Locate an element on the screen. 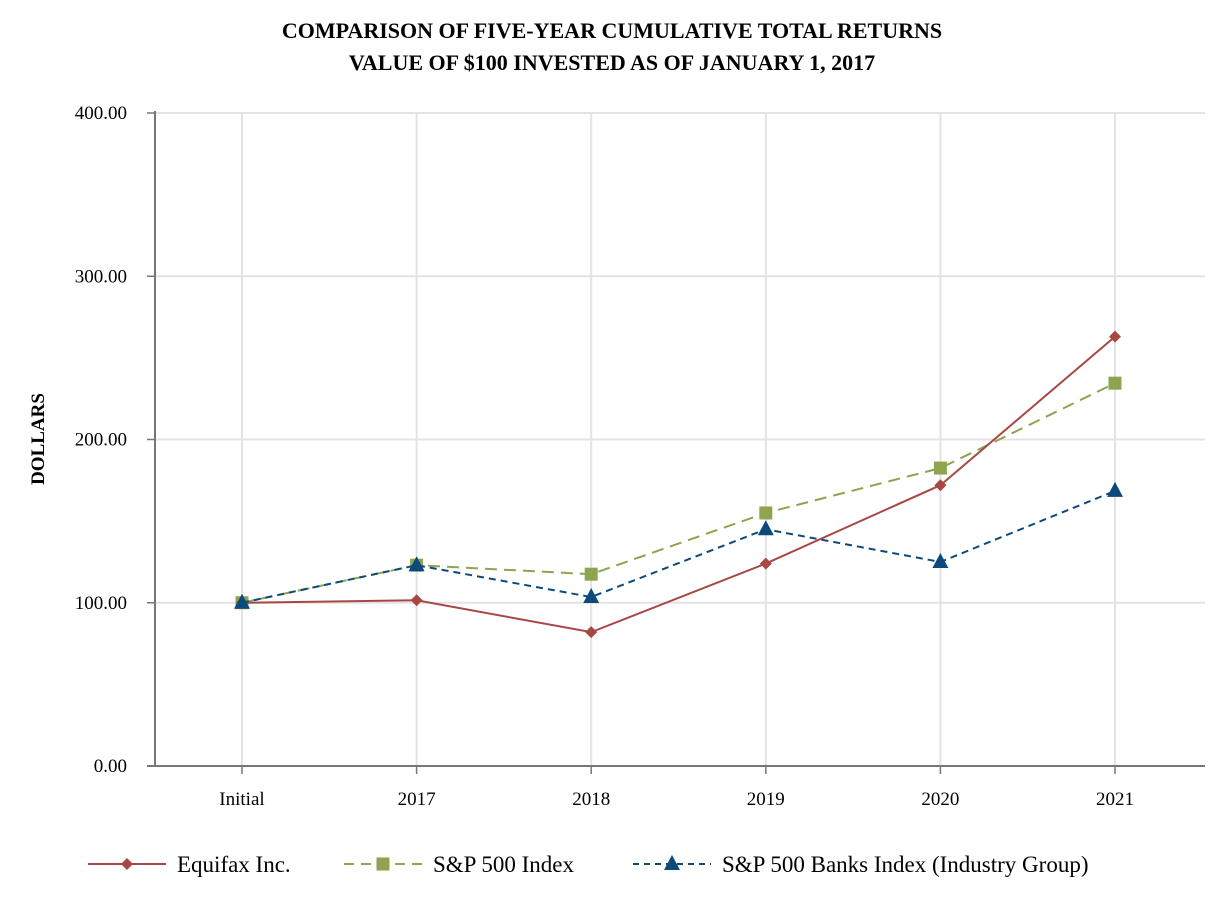  x-tick-label: 2020 is located at coordinates (940, 799).